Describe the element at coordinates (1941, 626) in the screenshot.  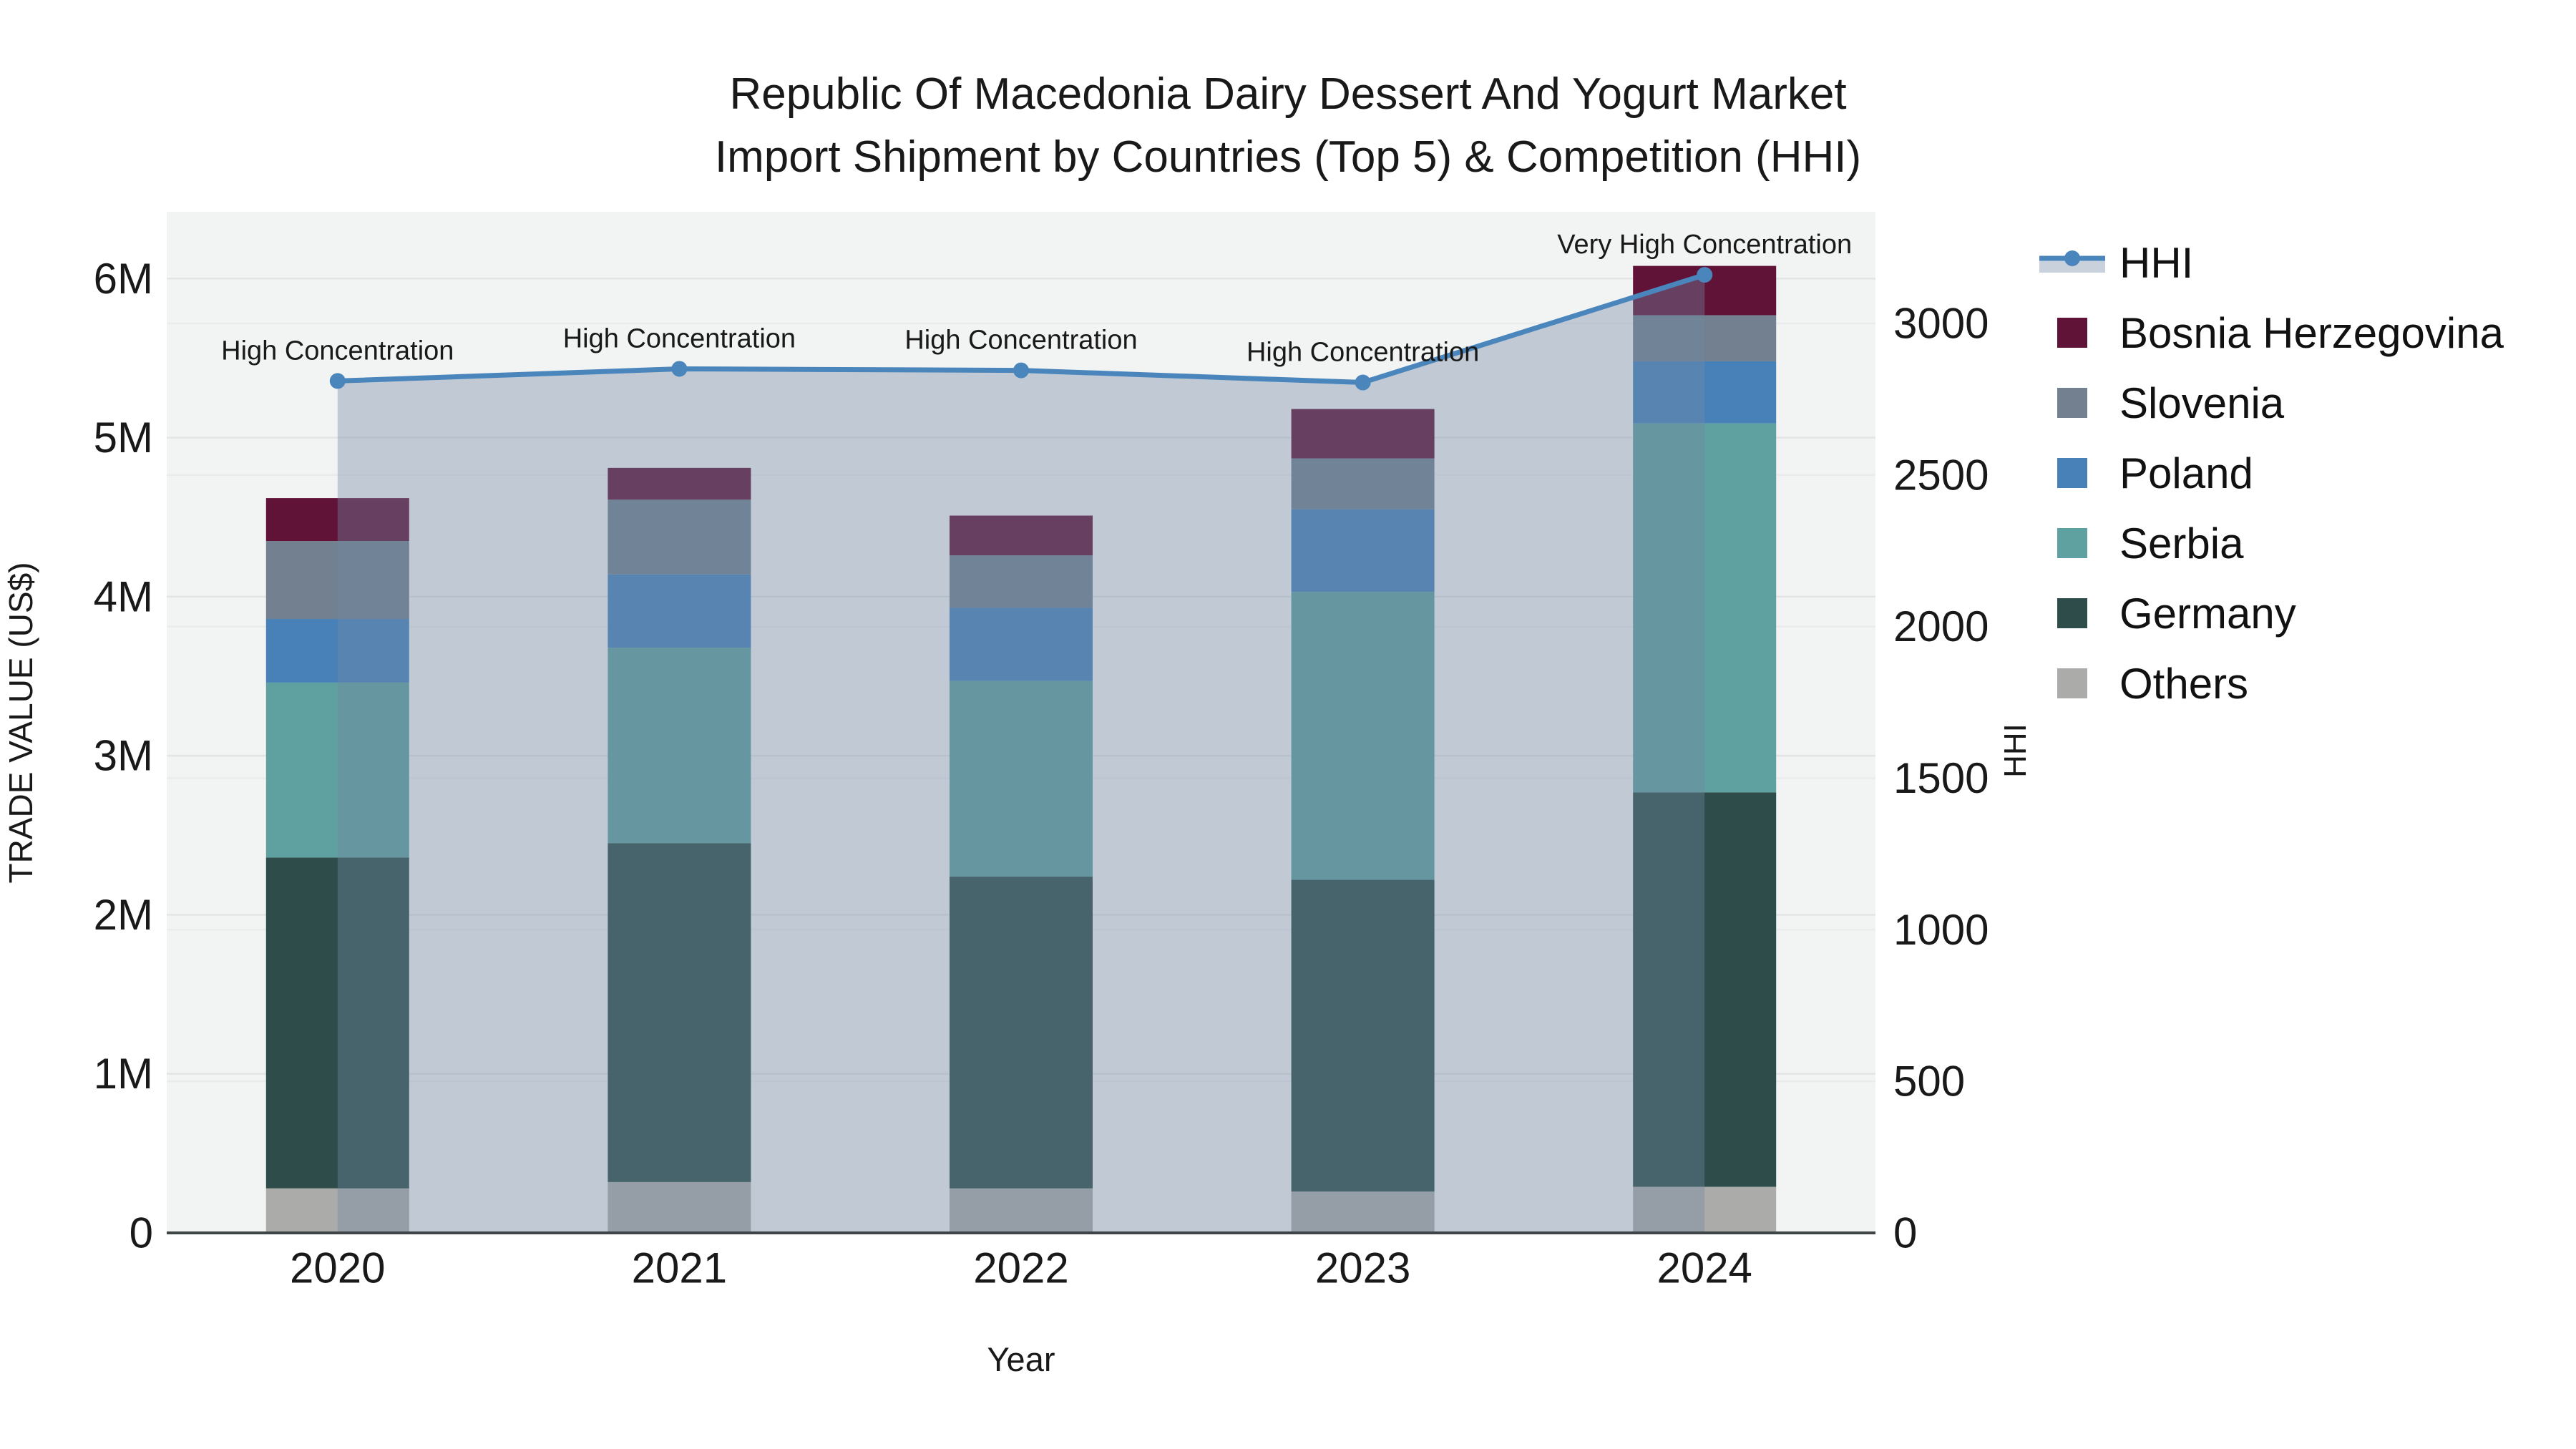
I see `y-right-tick-label: 2000` at that location.